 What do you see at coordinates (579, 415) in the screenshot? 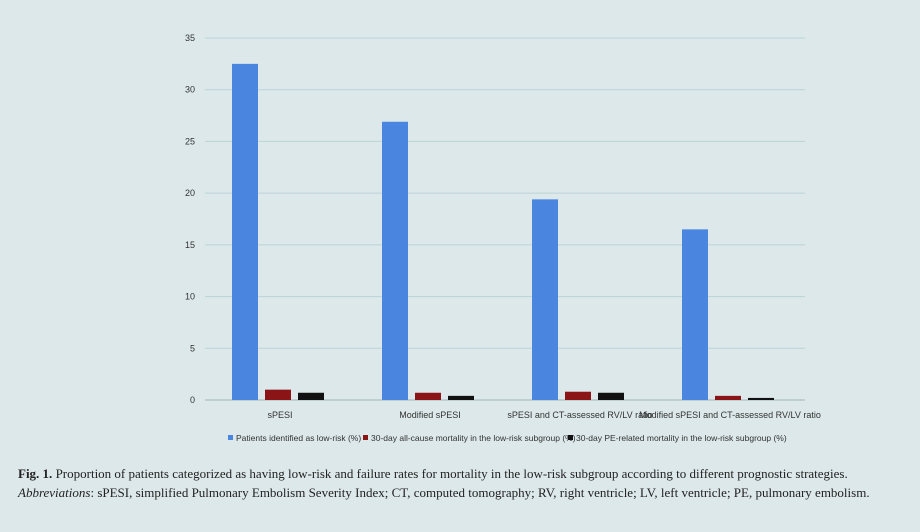
I see `x-category-label: sPESI and CT-assessed RV/LV ratio` at bounding box center [579, 415].